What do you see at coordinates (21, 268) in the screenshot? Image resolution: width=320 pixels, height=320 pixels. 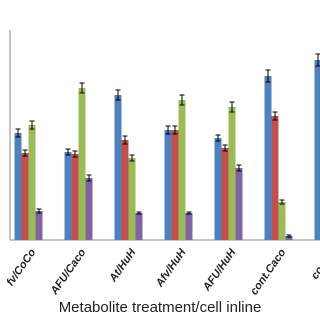 I see `x-tick-label: fv/CoCo` at bounding box center [21, 268].